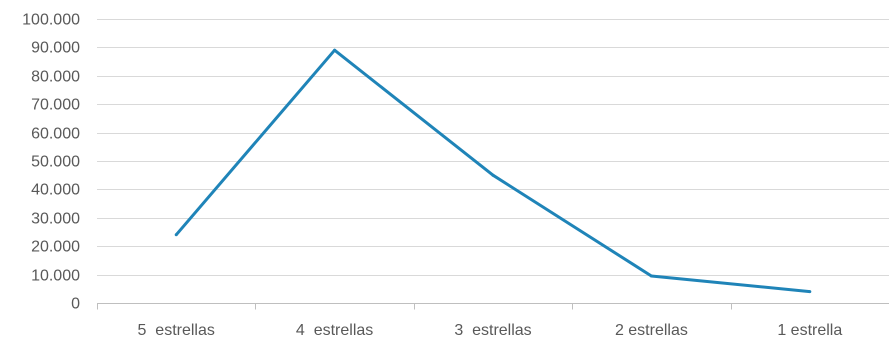  What do you see at coordinates (55, 48) in the screenshot?
I see `y-tick-label: 90.000` at bounding box center [55, 48].